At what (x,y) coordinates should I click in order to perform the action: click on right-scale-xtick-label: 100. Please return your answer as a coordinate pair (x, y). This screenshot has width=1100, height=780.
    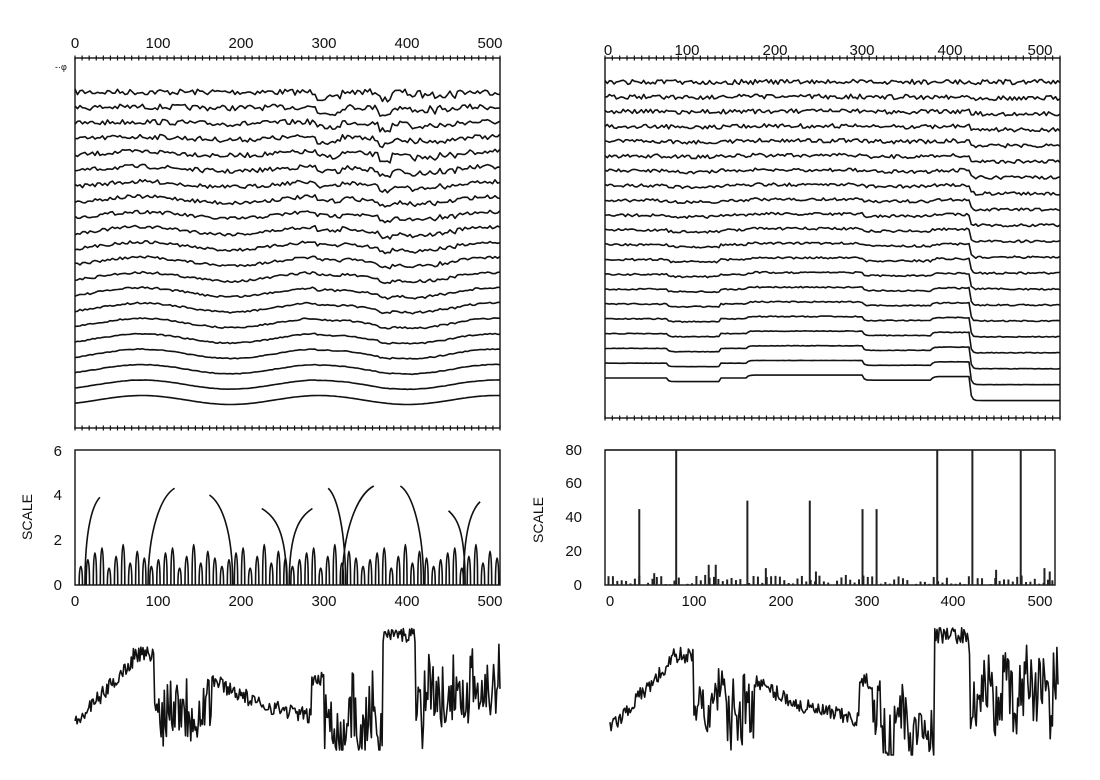
    Looking at the image, I should click on (693, 601).